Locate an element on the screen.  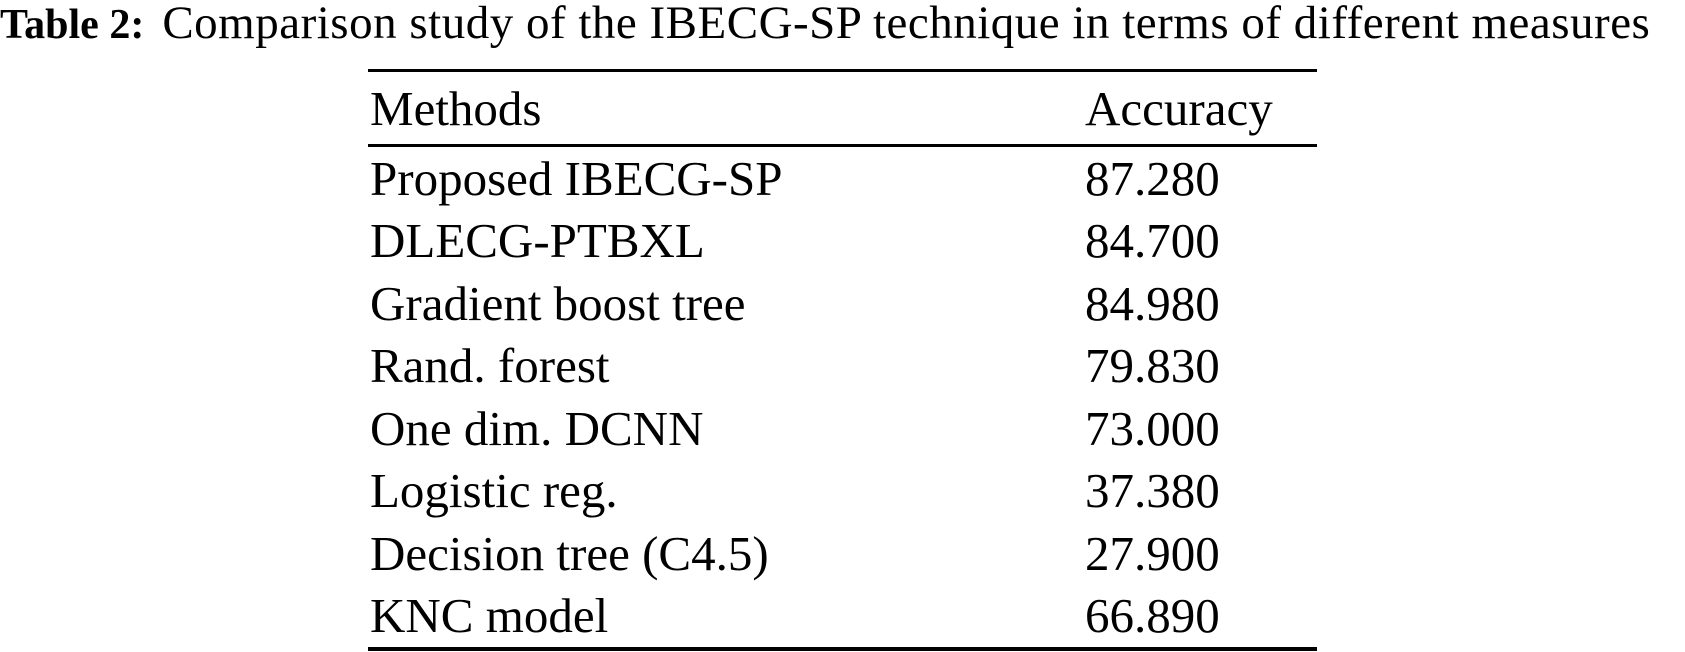
table-row: Proposed IBECG-SP 87.280 is located at coordinates (842, 178).